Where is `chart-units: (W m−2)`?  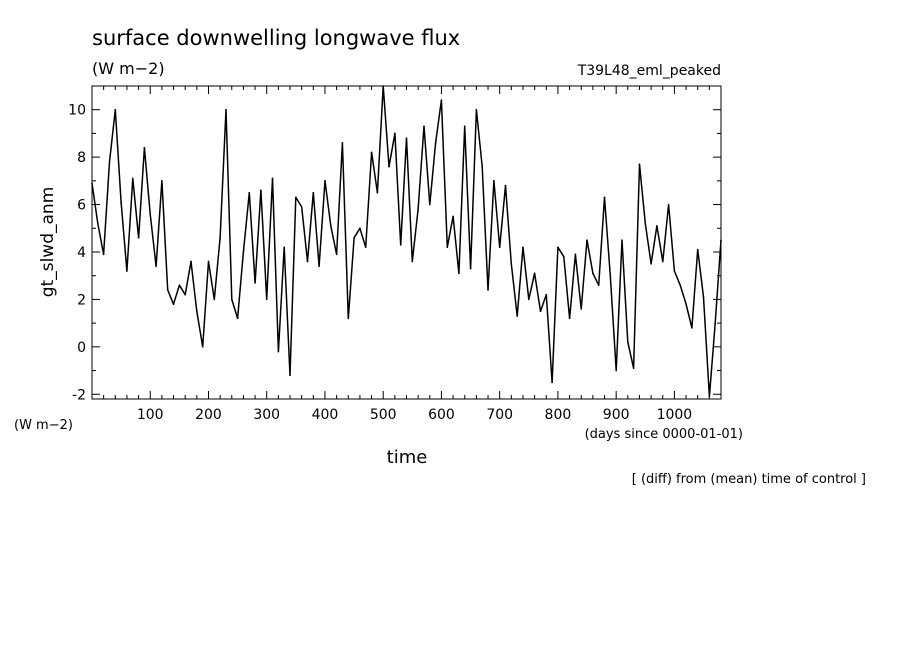 chart-units: (W m−2) is located at coordinates (128, 68).